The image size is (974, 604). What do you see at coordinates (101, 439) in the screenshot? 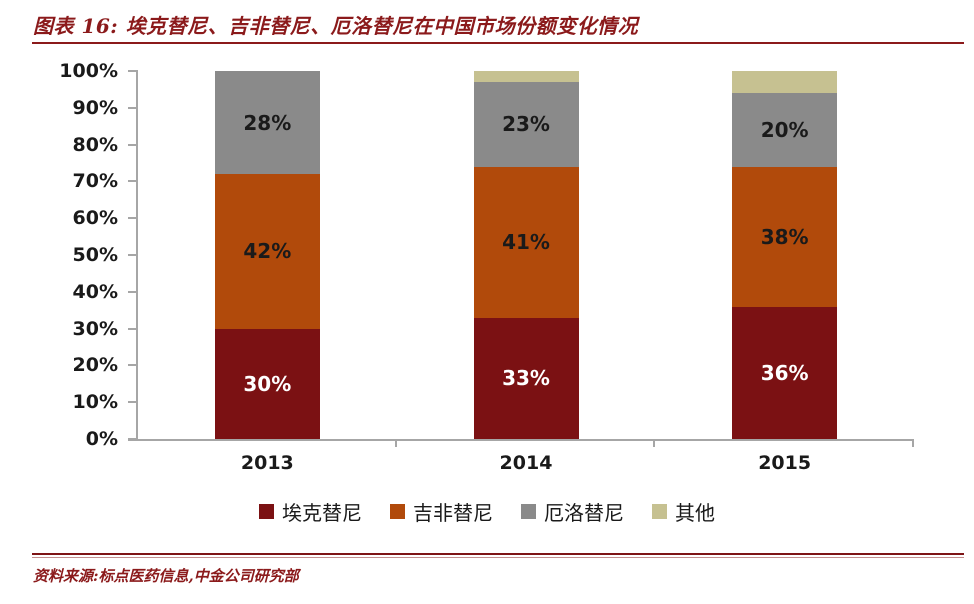
I see `y-tick-label: 0%` at bounding box center [101, 439].